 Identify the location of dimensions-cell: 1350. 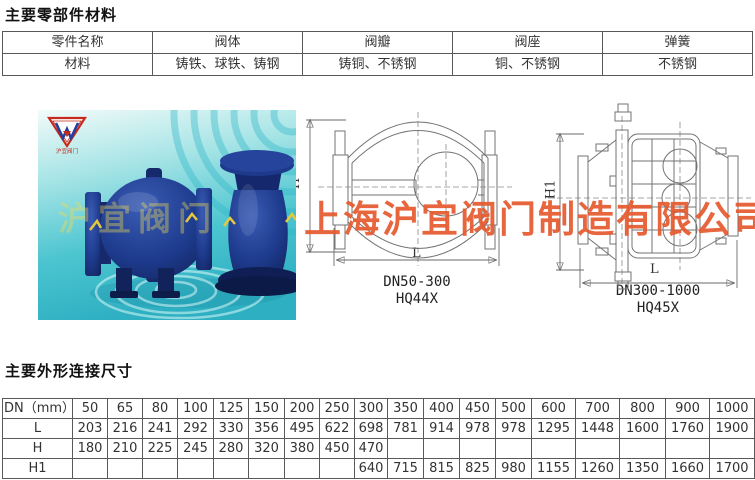
(642, 468).